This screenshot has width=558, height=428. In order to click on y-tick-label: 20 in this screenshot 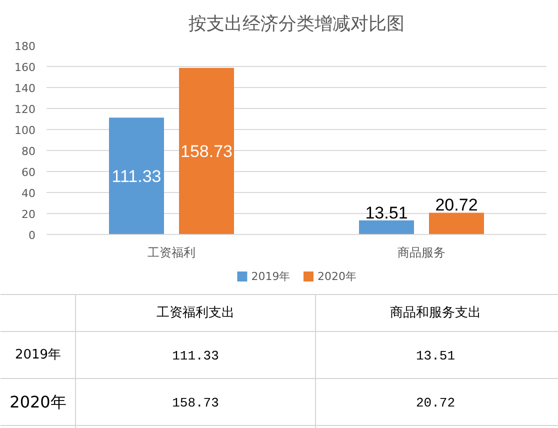, I will do `click(29, 214)`.